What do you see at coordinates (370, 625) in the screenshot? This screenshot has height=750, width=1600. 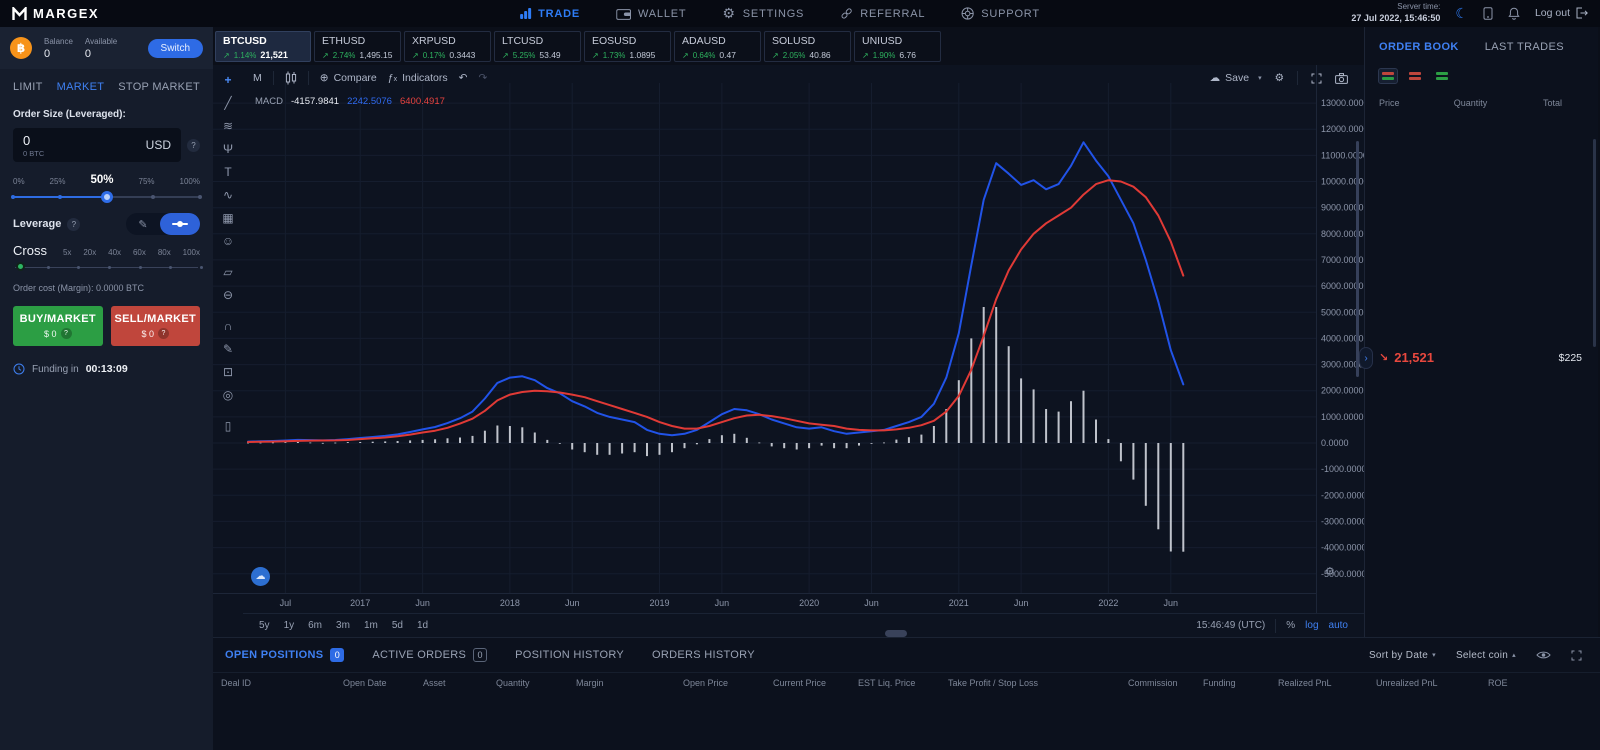 I see `range-1m: 1m` at bounding box center [370, 625].